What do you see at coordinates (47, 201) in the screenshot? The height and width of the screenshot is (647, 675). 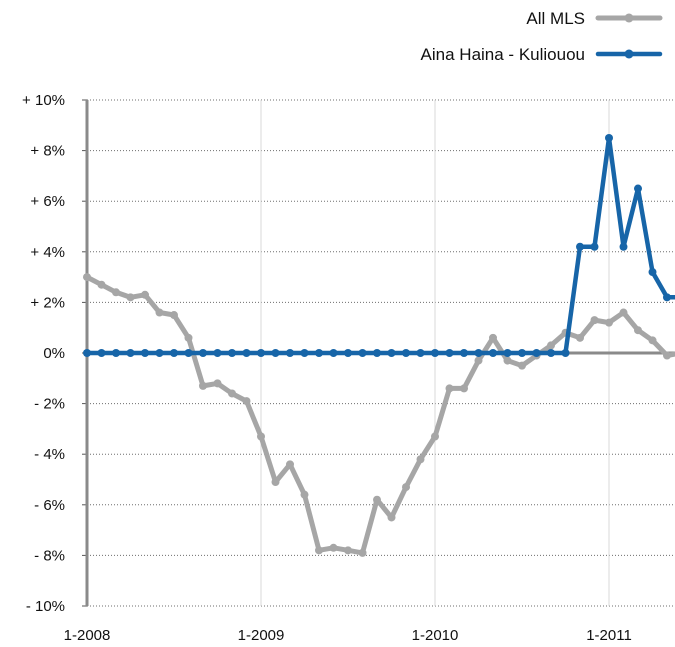 I see `y-tick-label: + 6%` at bounding box center [47, 201].